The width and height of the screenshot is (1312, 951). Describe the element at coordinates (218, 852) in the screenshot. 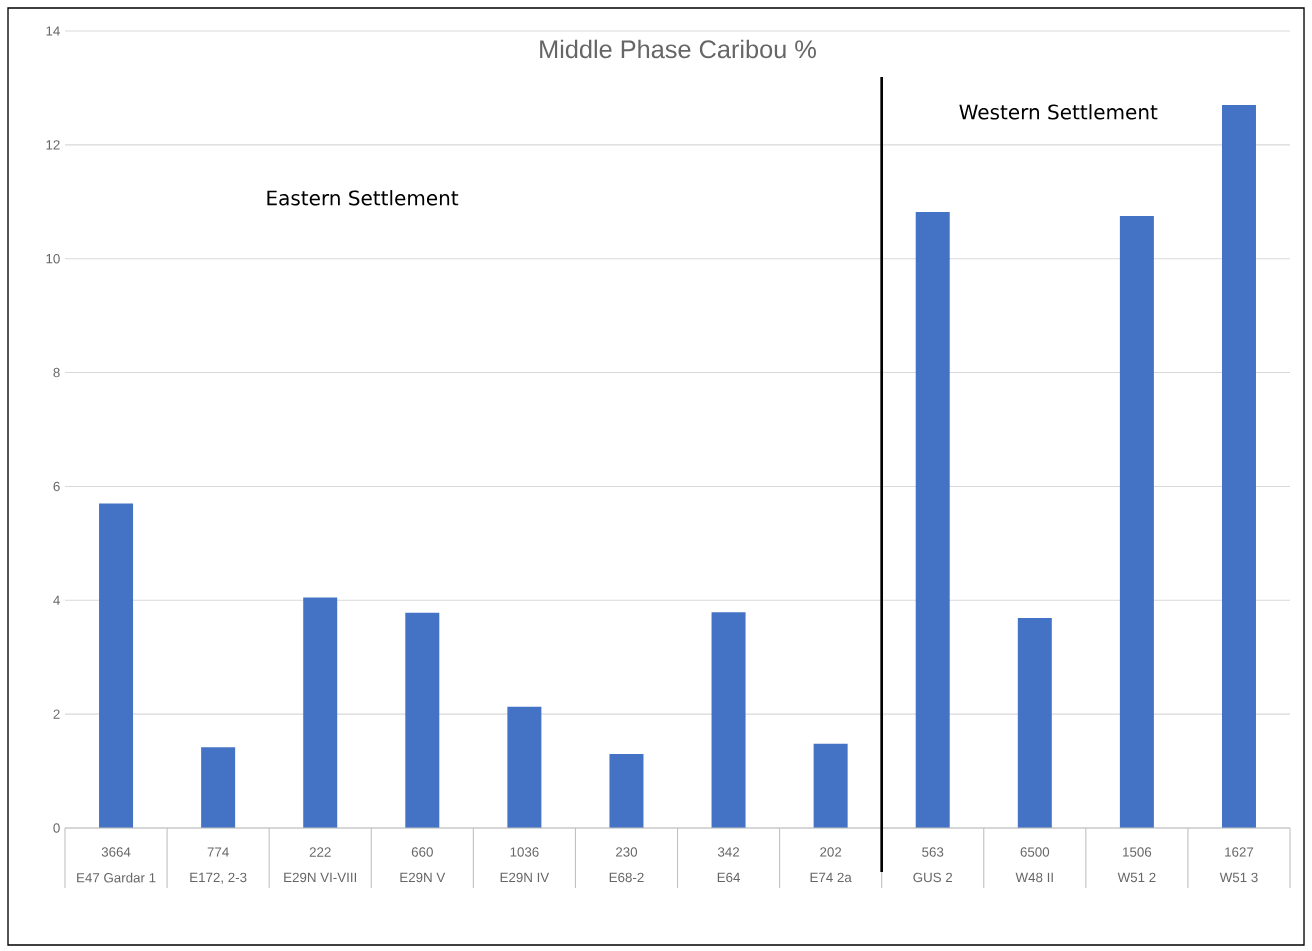

I see `text: 774` at that location.